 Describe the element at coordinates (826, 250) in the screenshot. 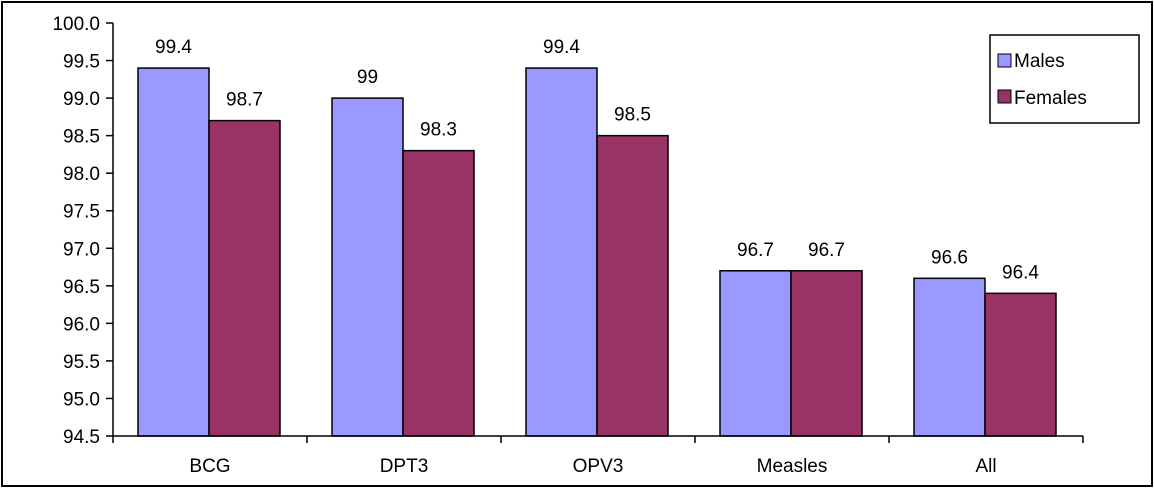

I see `data-label-females-measles: 96.7` at that location.